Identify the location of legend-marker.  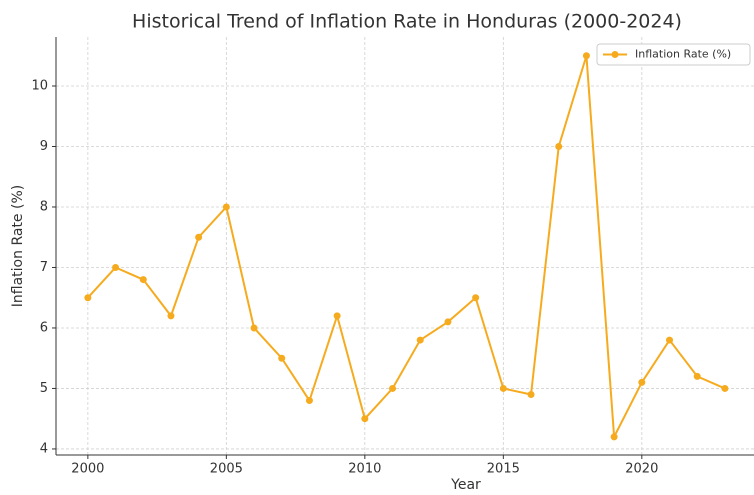
(615, 54).